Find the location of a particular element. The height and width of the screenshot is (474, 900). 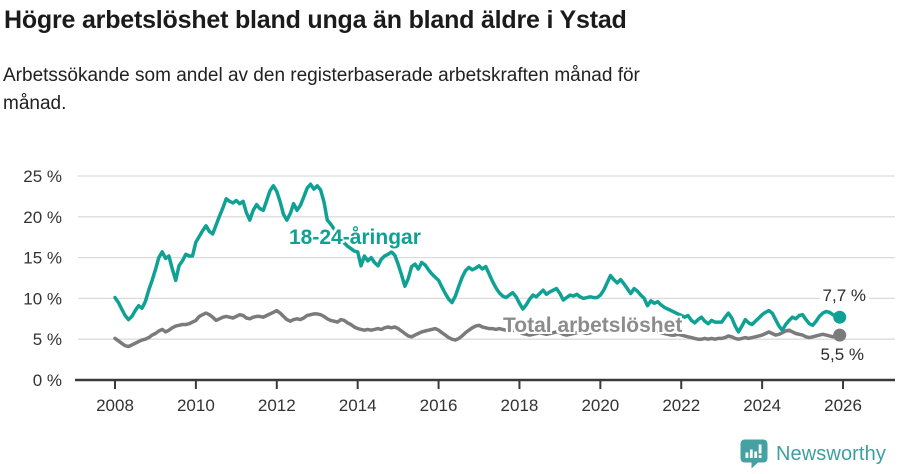

newsworthy-logo-icon is located at coordinates (754, 454).